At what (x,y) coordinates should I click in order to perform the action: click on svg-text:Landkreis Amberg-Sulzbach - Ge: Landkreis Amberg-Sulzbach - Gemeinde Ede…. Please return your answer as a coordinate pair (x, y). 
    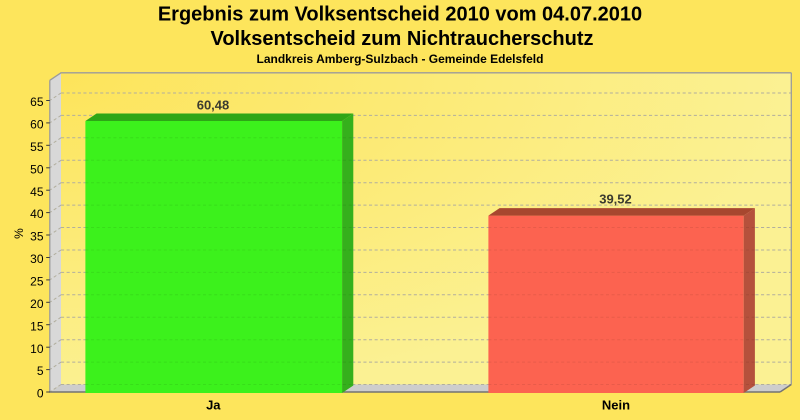
    Looking at the image, I should click on (400, 59).